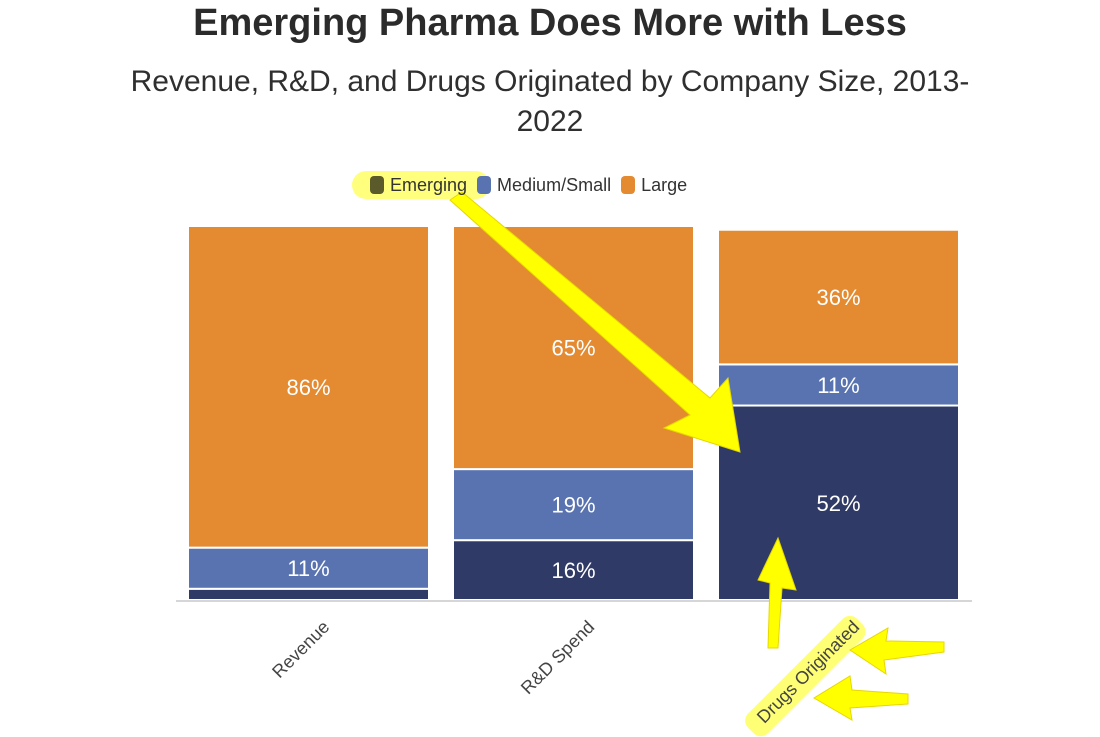  I want to click on bar-r-d-spend-emerging, so click(573, 570).